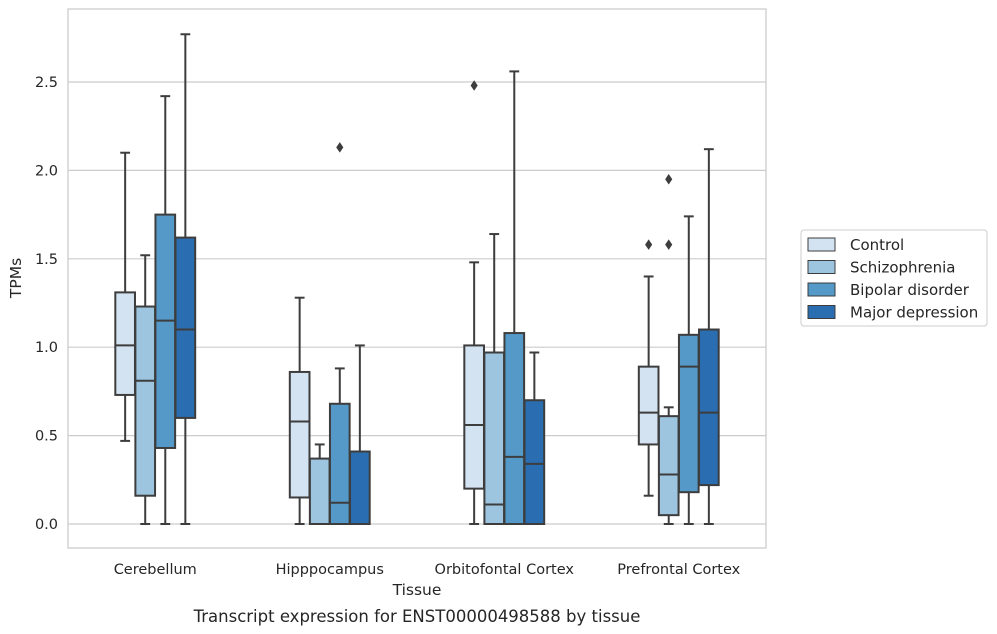  Describe the element at coordinates (678, 570) in the screenshot. I see `x-tick-label: Prefrontal Cortex` at that location.